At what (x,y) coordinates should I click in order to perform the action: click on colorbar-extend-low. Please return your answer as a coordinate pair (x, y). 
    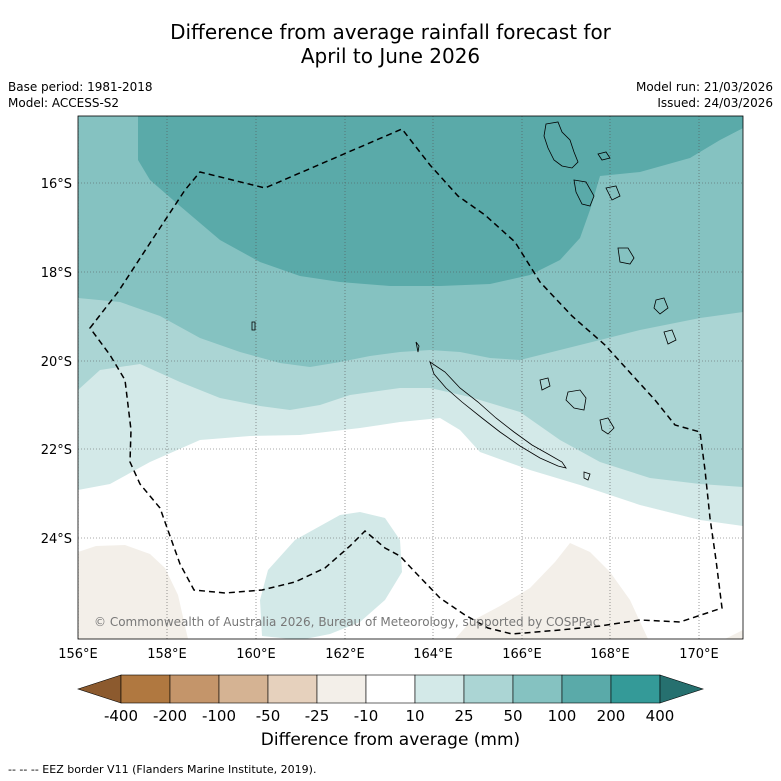
    Looking at the image, I should click on (99, 689).